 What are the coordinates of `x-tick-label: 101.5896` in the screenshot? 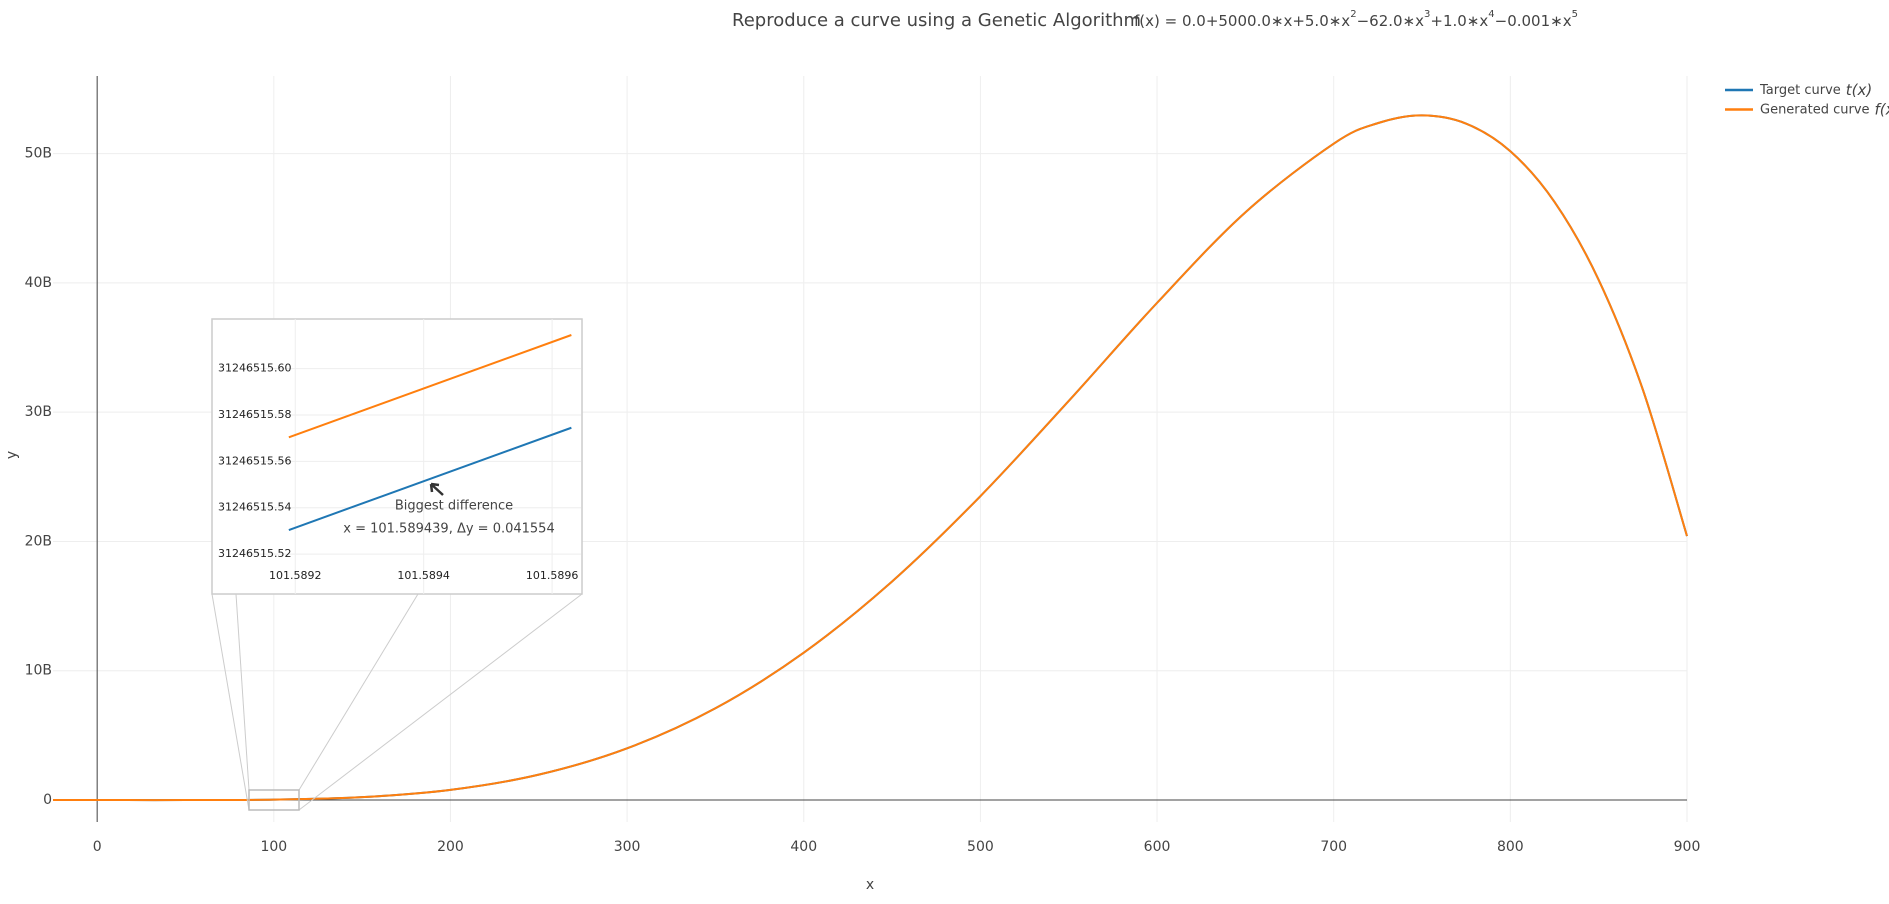 It's located at (552, 575).